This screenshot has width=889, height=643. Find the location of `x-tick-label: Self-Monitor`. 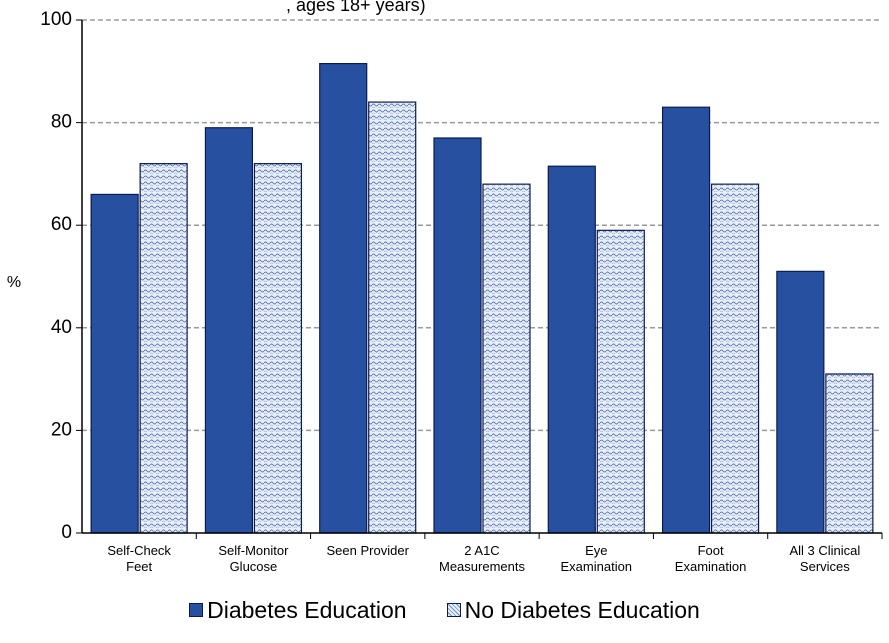

x-tick-label: Self-Monitor is located at coordinates (253, 550).